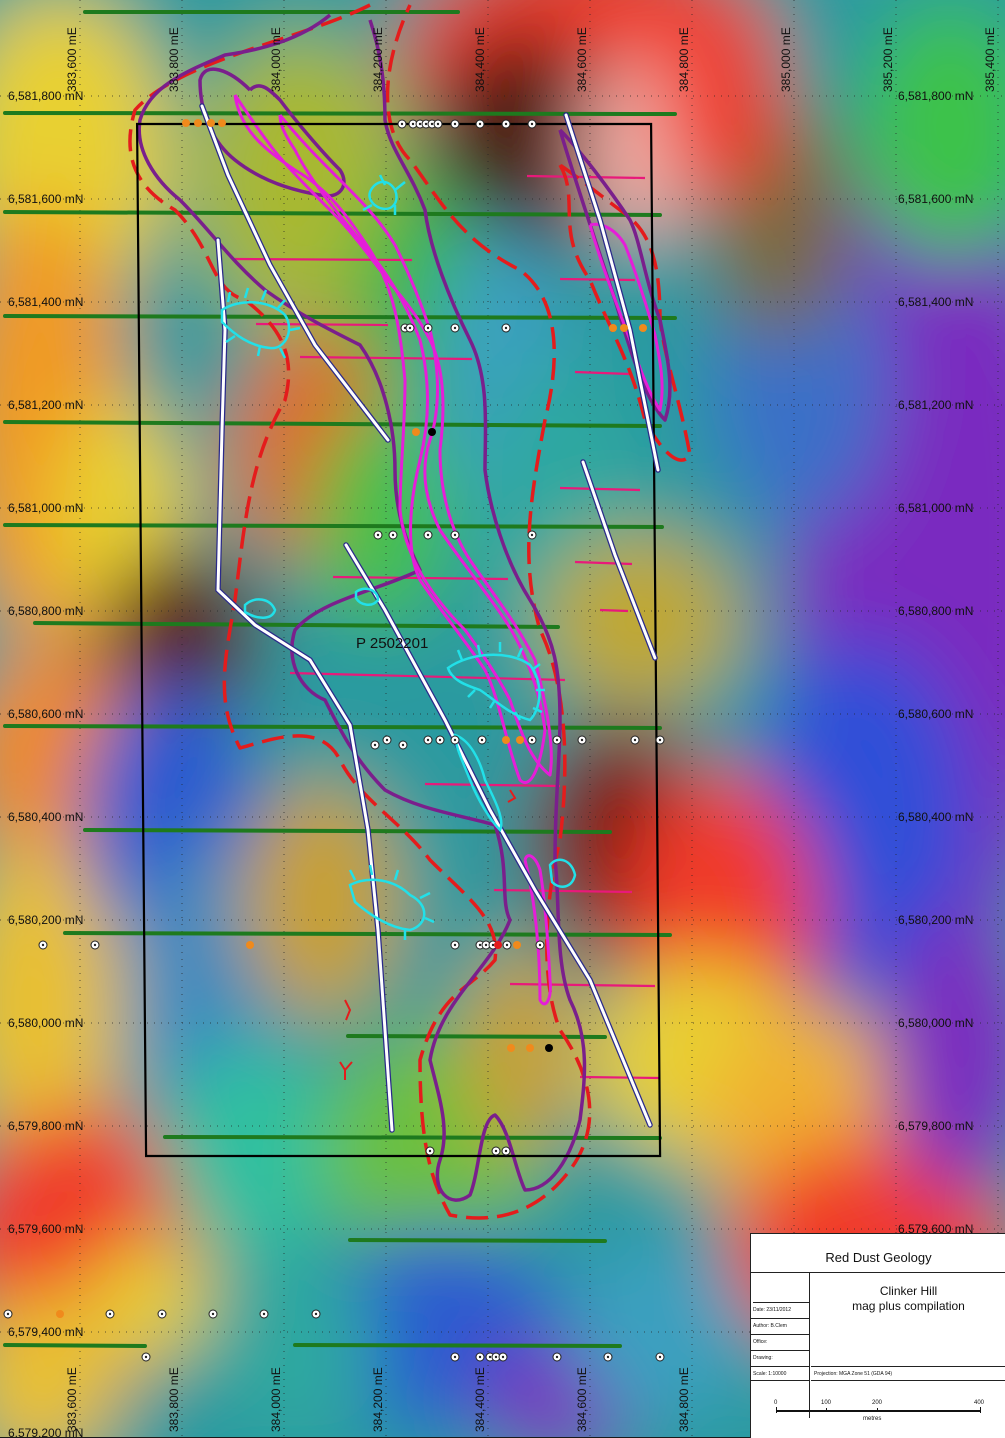 The image size is (1005, 1438). I want to click on northing-label-right: 6,581,600 mN, so click(935, 199).